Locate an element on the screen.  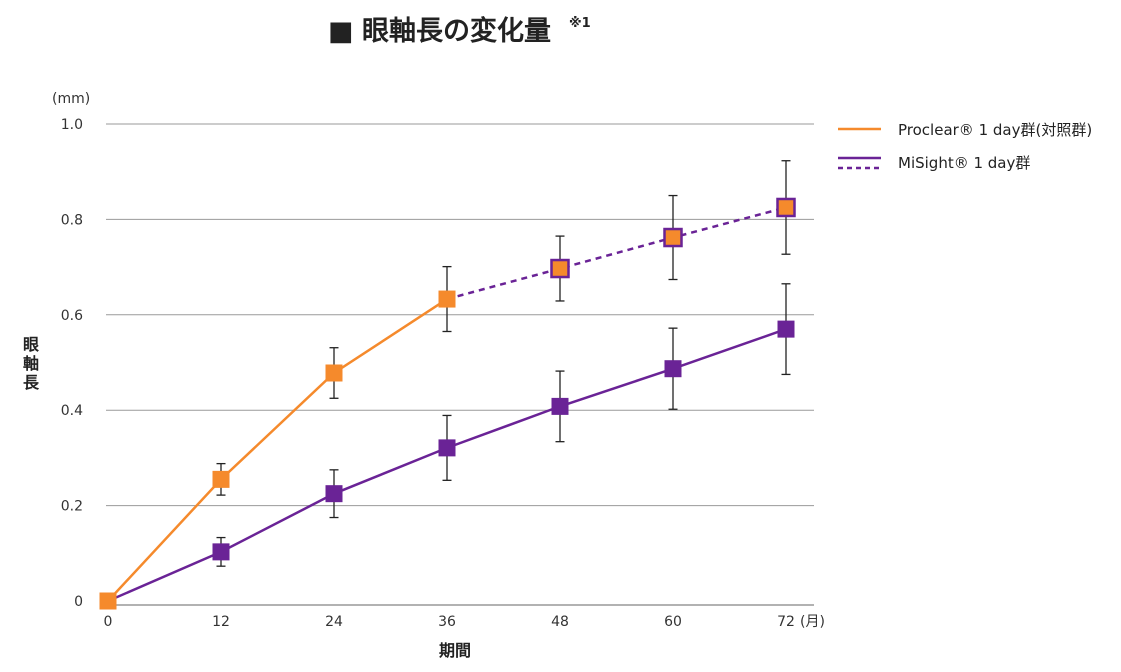
y-tick-label: 0.6 is located at coordinates (72, 316).